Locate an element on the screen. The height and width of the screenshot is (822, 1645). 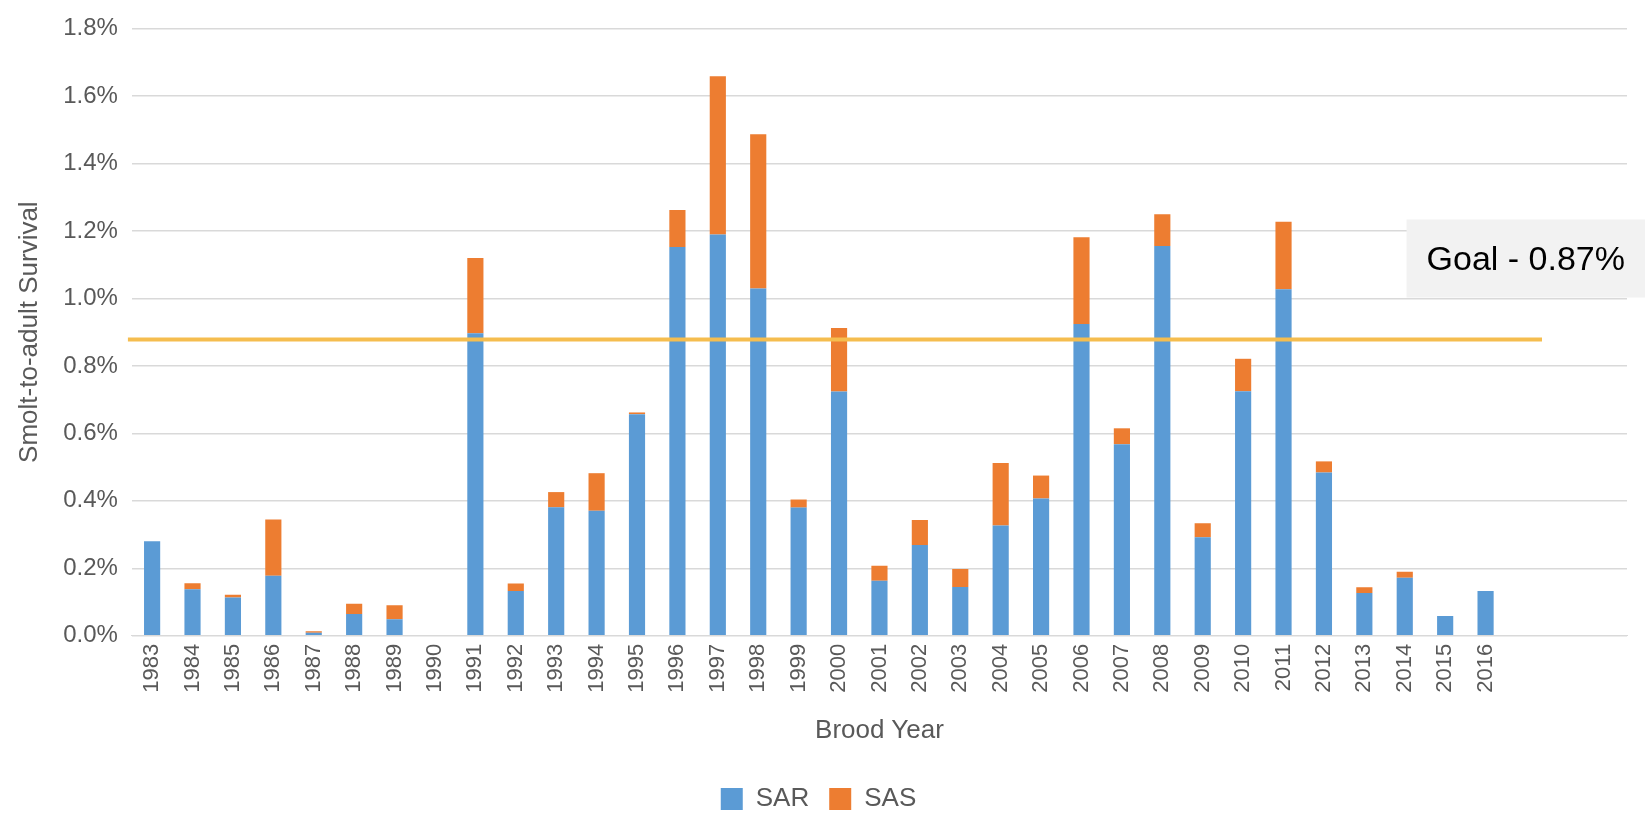
x-tick-label: 2014 is located at coordinates (1403, 668).